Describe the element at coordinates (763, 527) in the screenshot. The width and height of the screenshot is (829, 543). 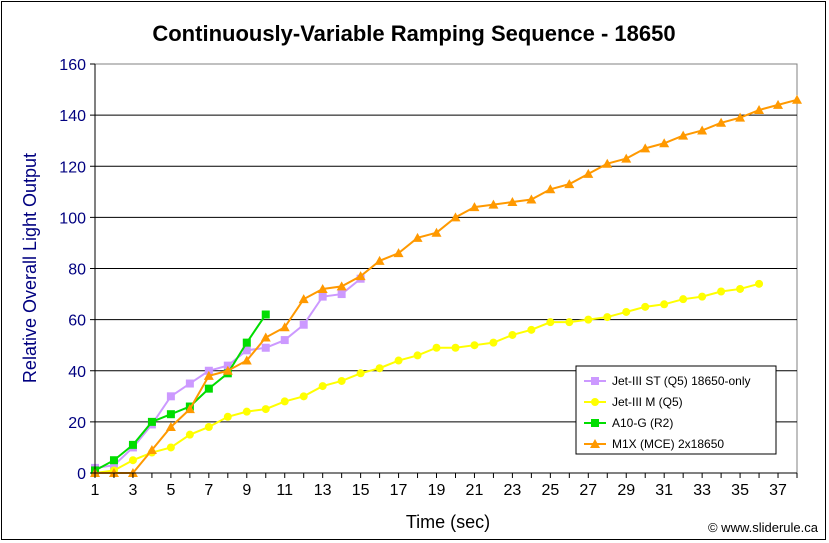
I see `credit-text: © www.sliderule.ca` at that location.